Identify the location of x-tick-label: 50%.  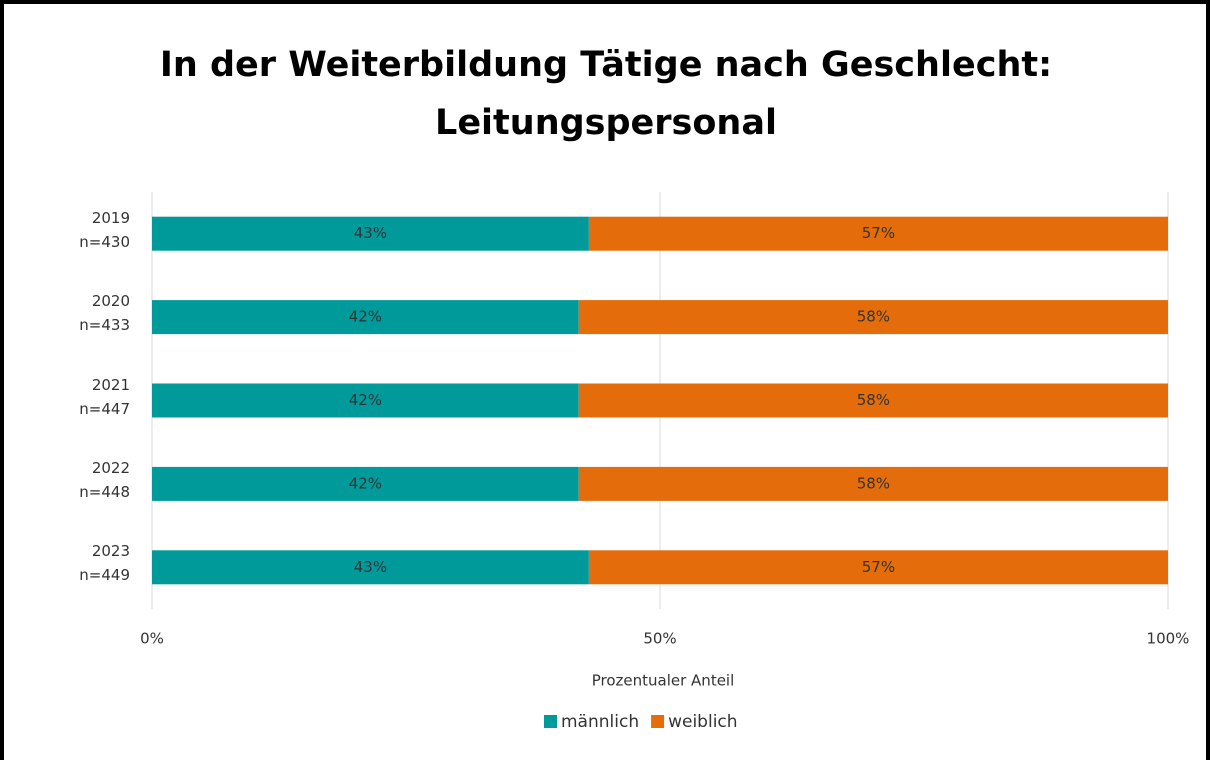
(659, 639).